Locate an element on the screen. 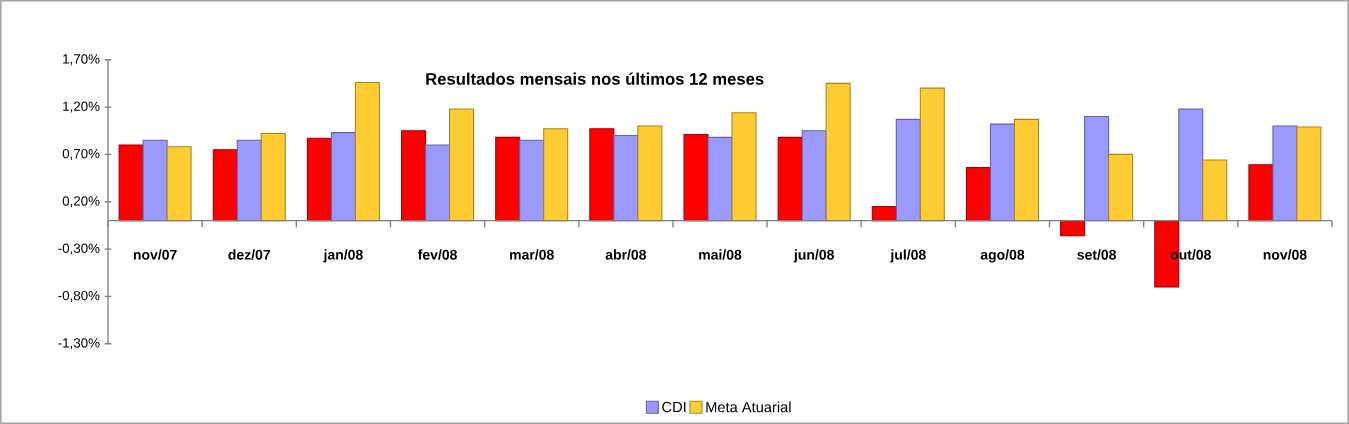  x-tick-label: jun/08 is located at coordinates (813, 256).